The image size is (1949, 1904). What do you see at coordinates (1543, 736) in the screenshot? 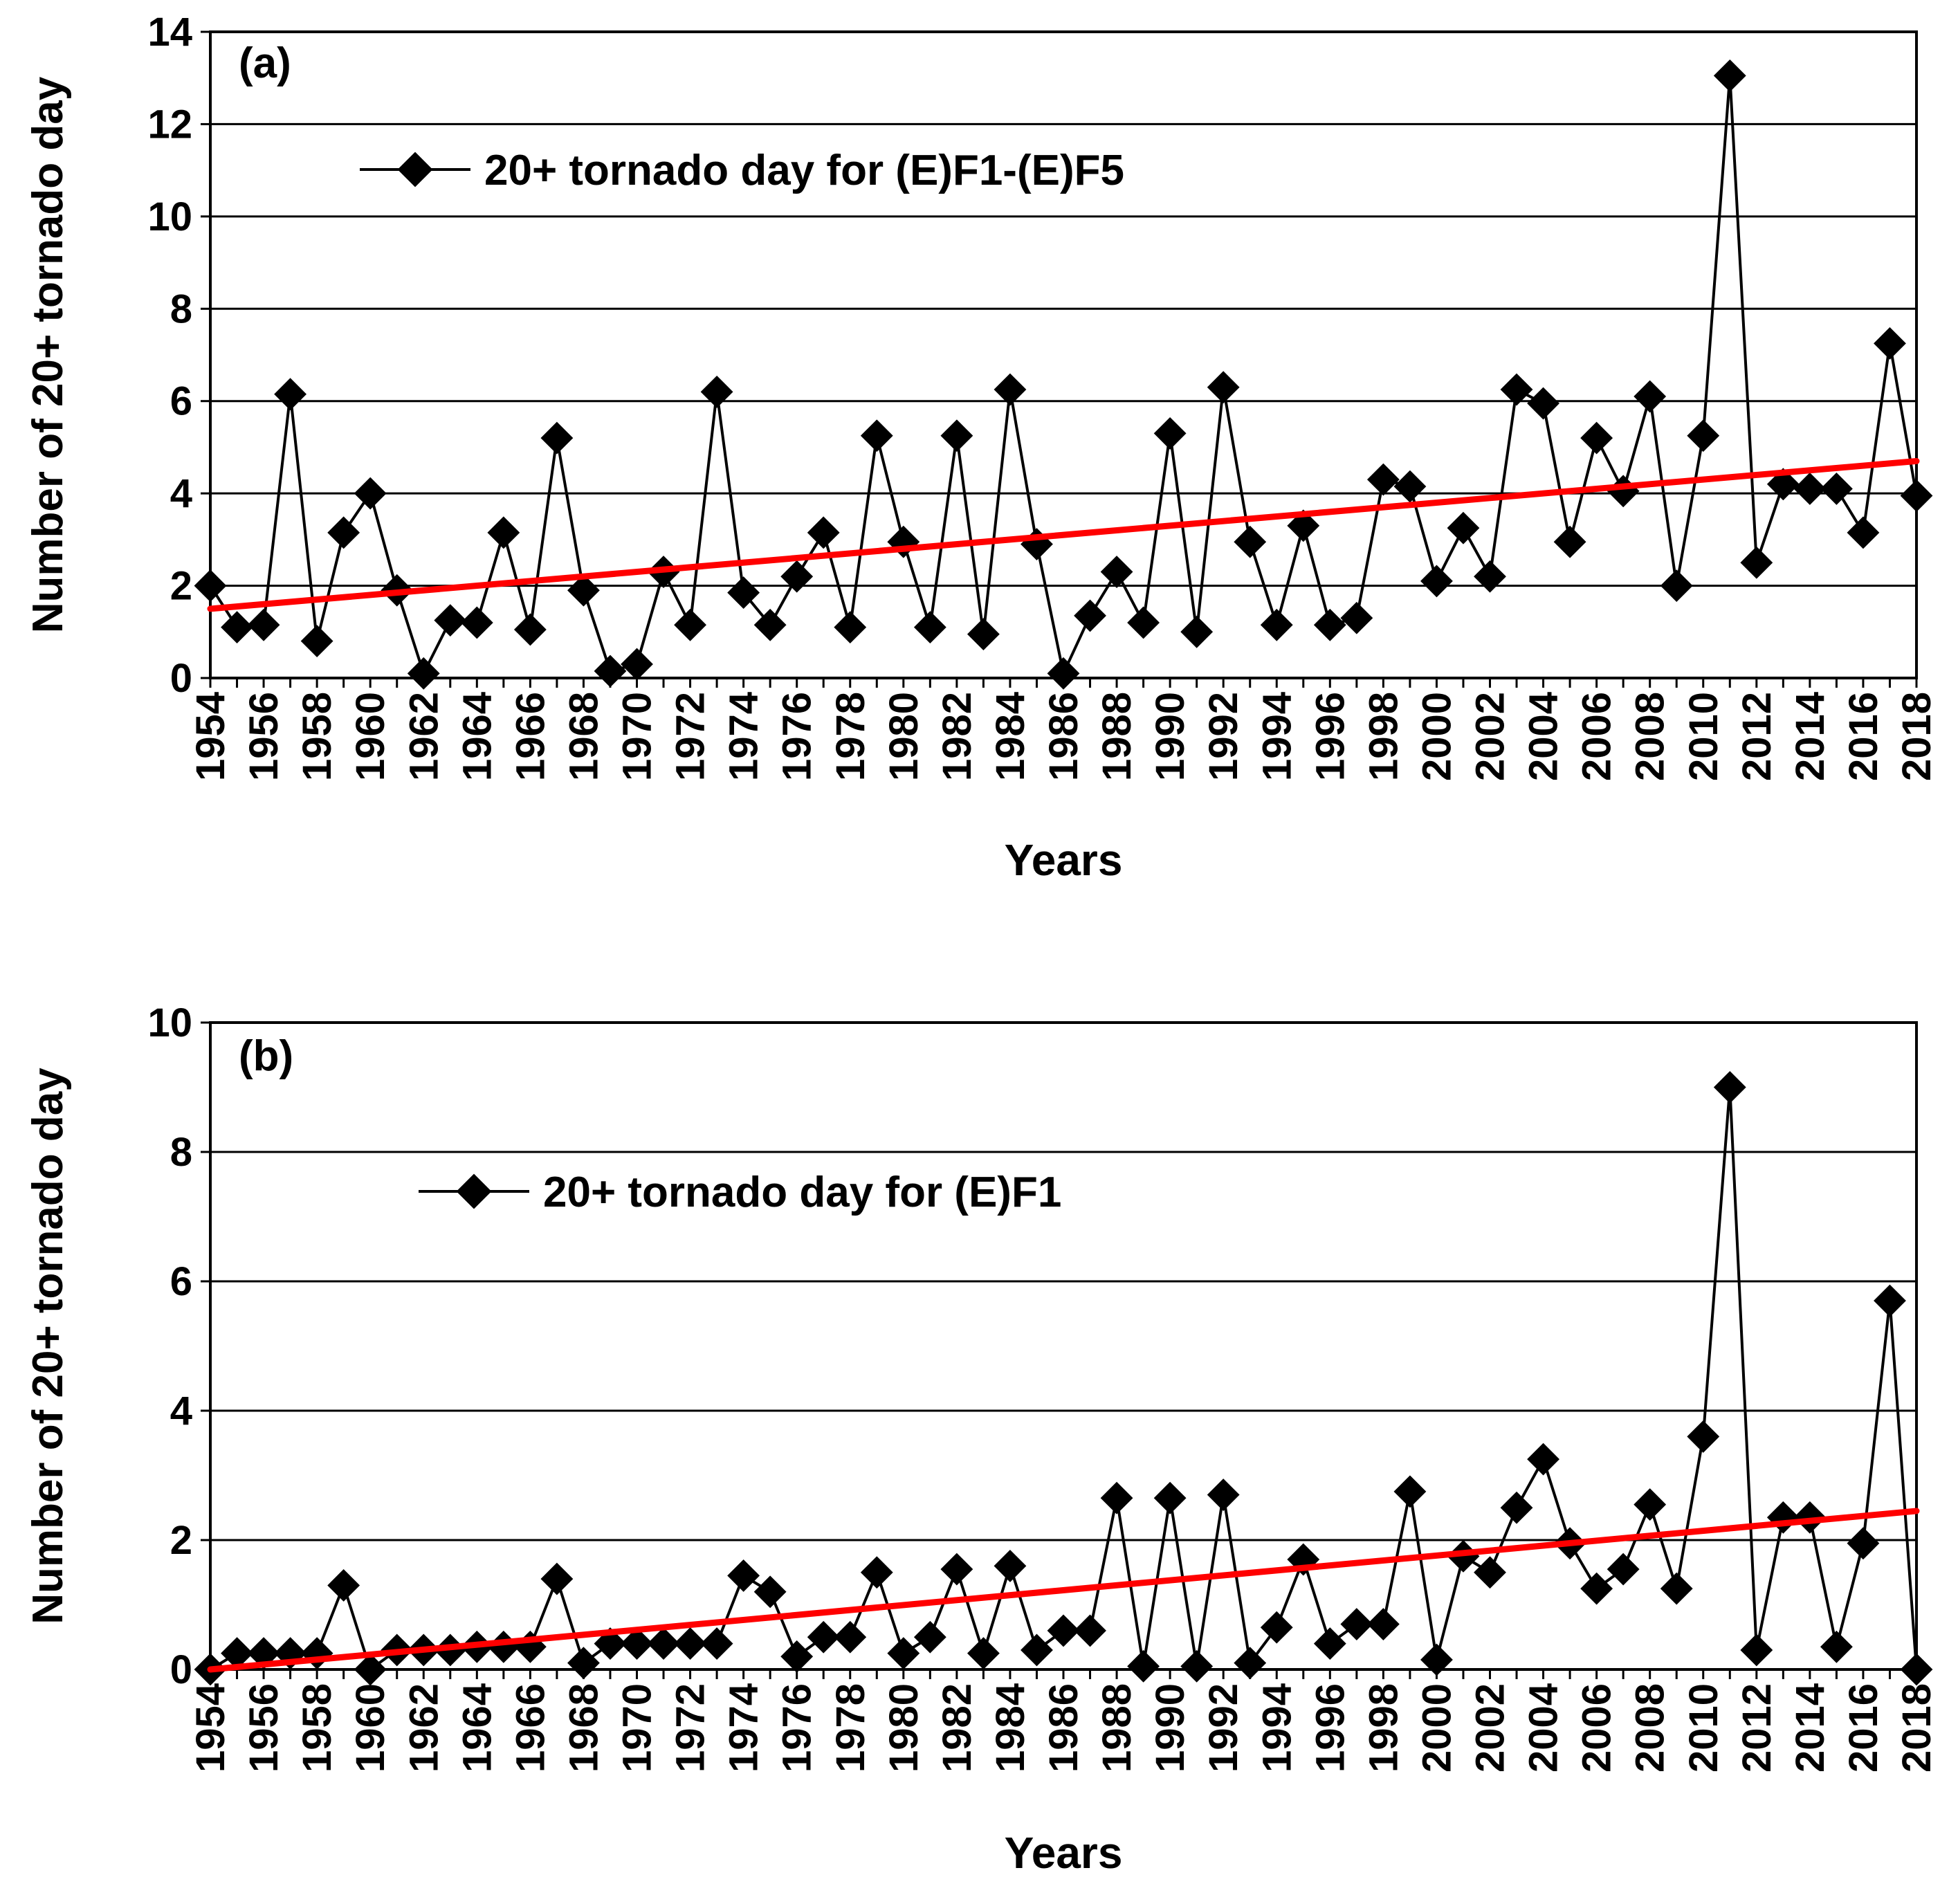
I see `x-tick-label: 2004` at bounding box center [1543, 736].